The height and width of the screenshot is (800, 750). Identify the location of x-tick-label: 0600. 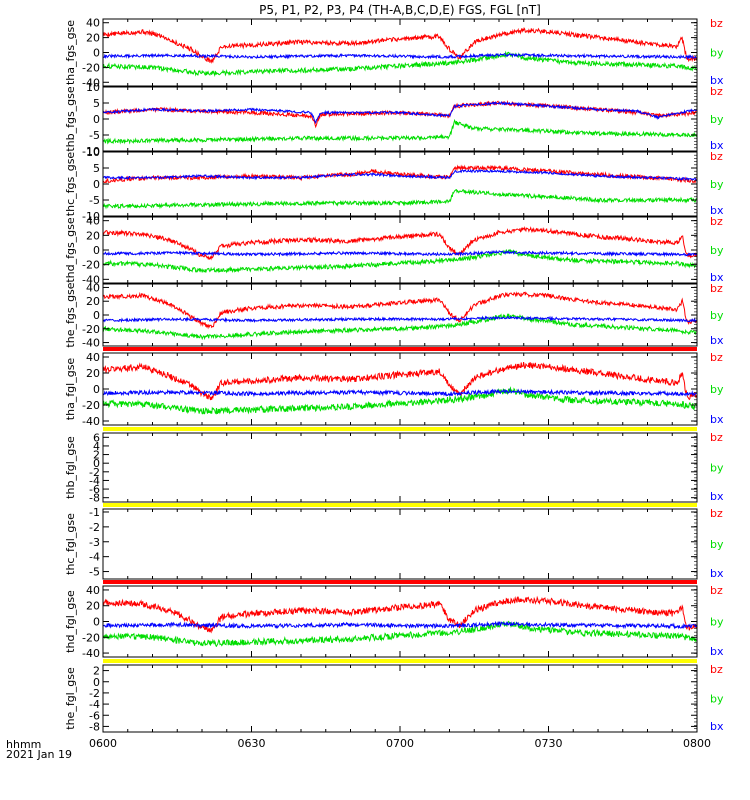
(103, 743).